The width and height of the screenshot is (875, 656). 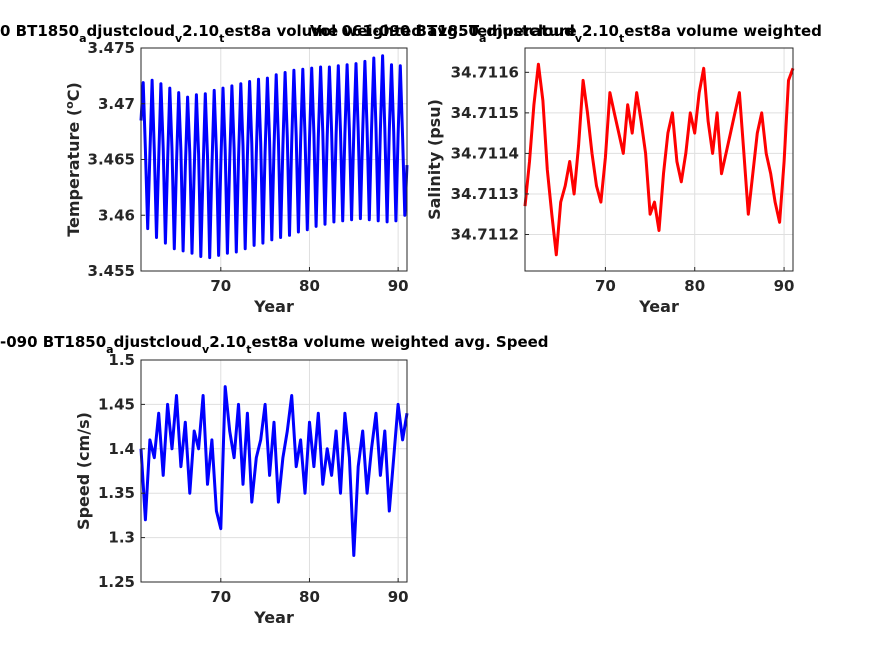 I want to click on title-text: est8a volume weighted, so click(x=723, y=31).